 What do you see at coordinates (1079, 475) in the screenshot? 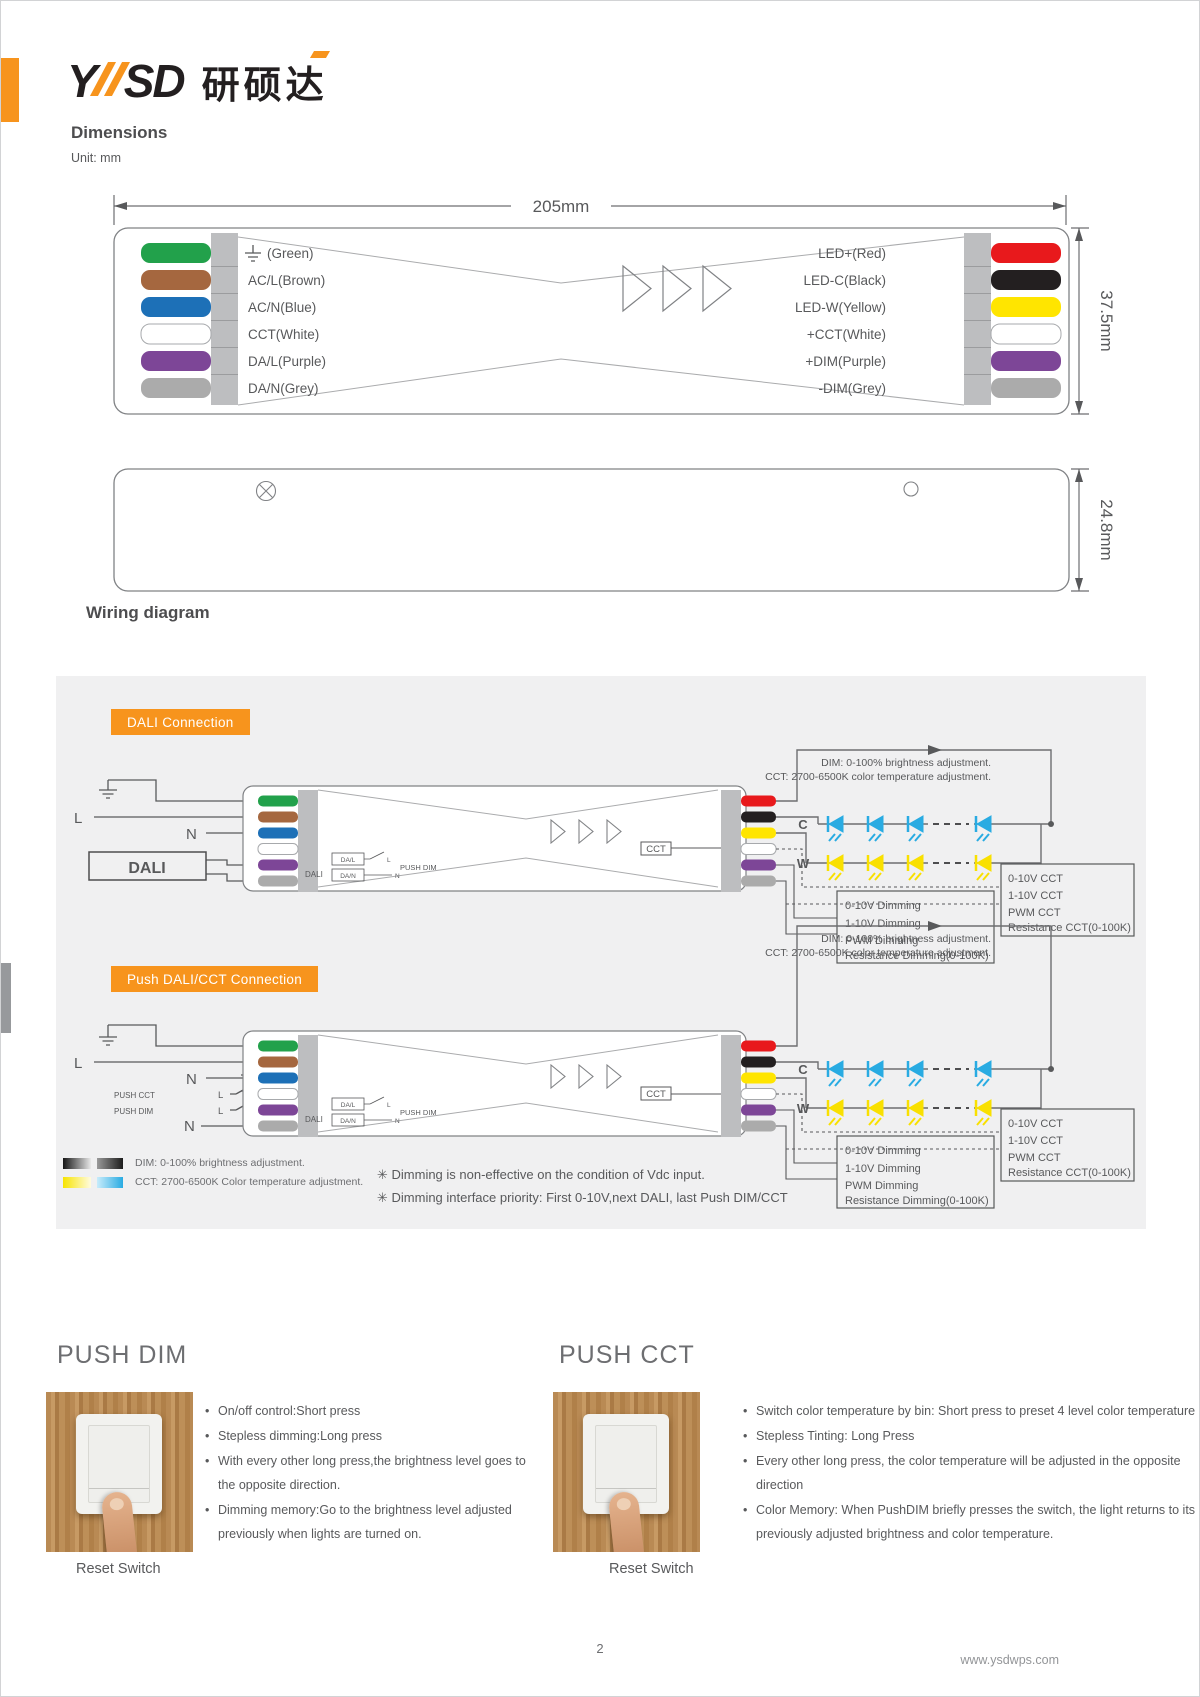
I see `arrowhead-up` at bounding box center [1079, 475].